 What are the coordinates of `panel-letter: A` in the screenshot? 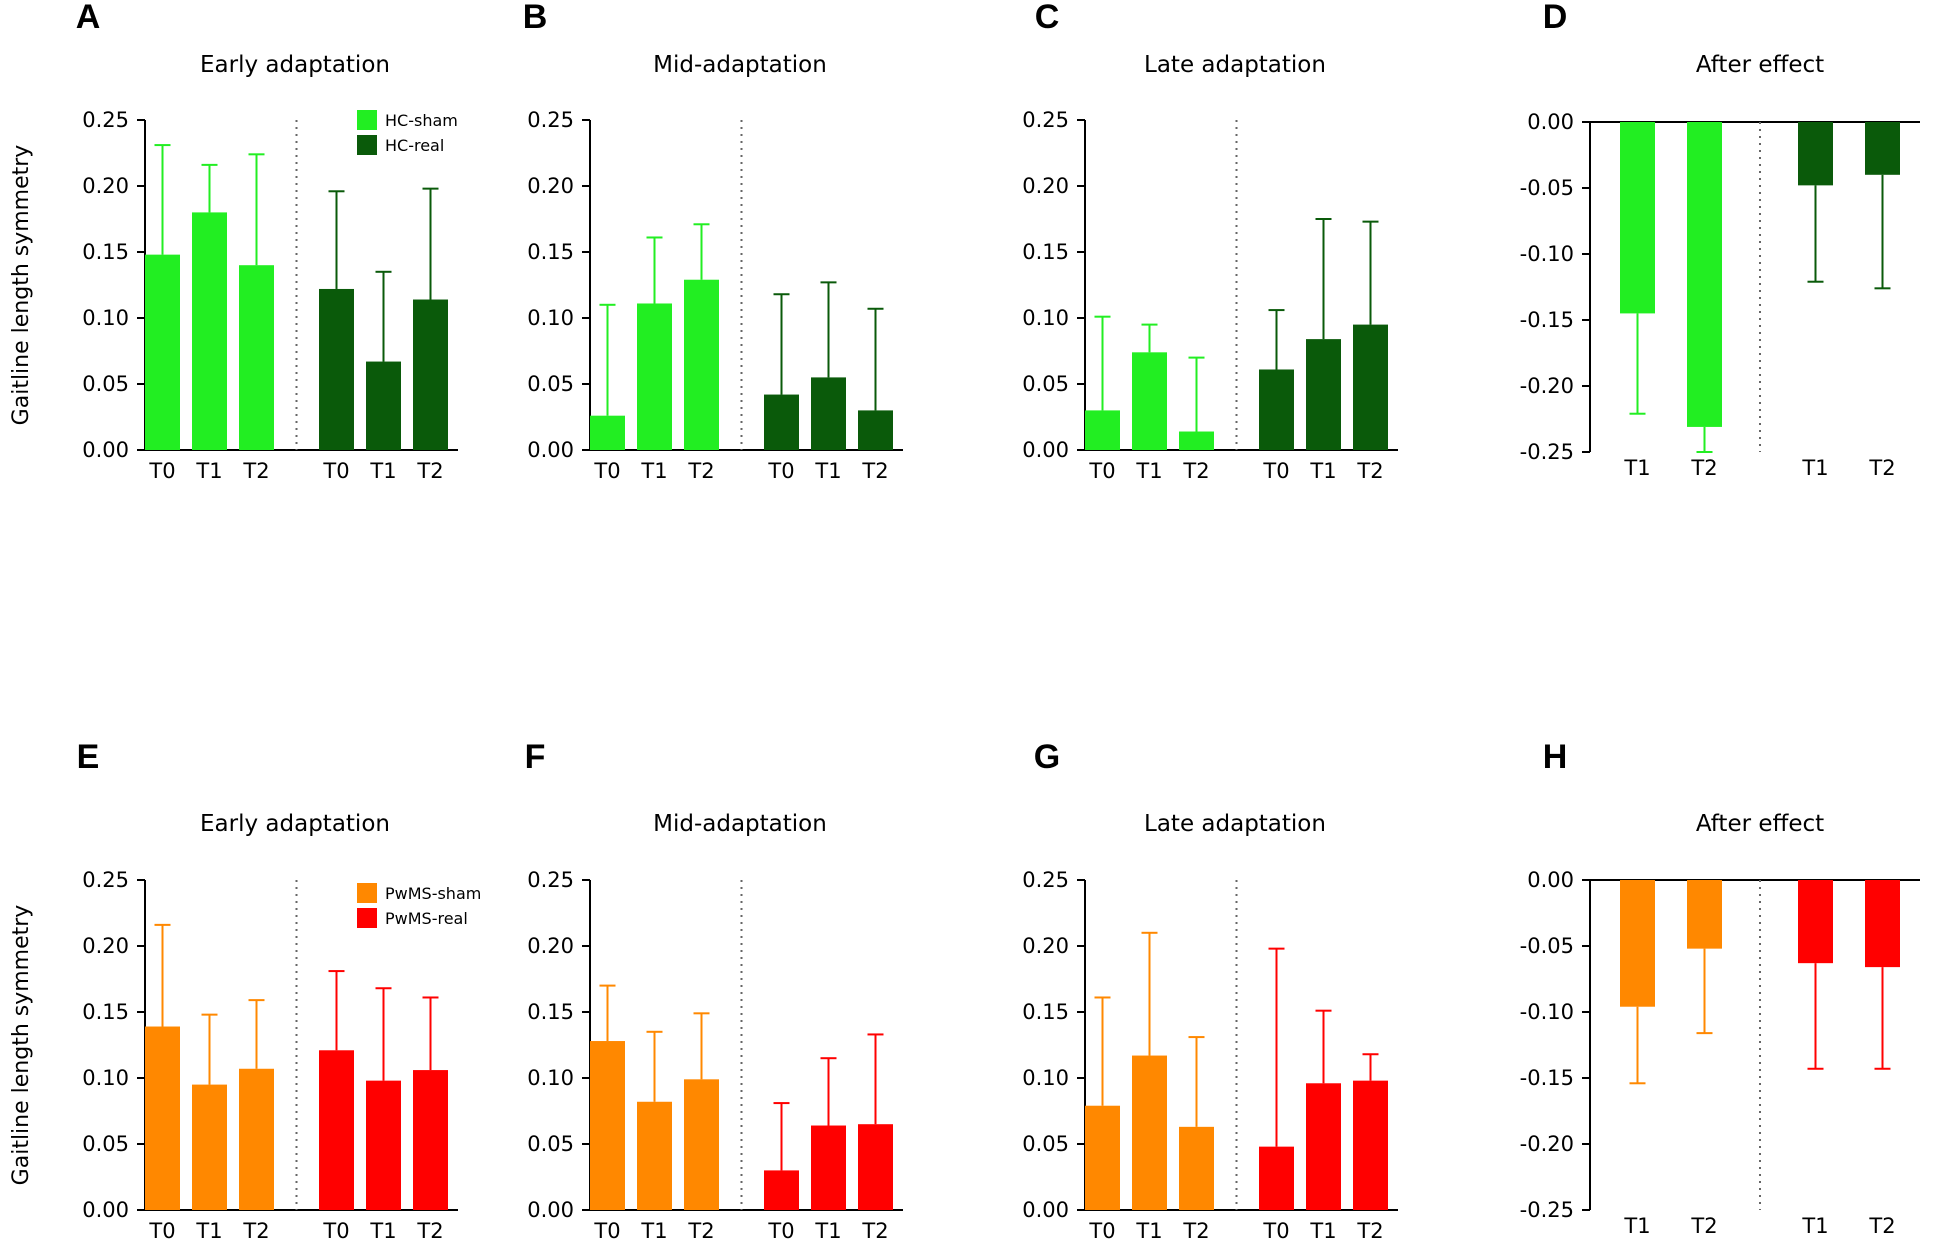 It's located at (88, 18).